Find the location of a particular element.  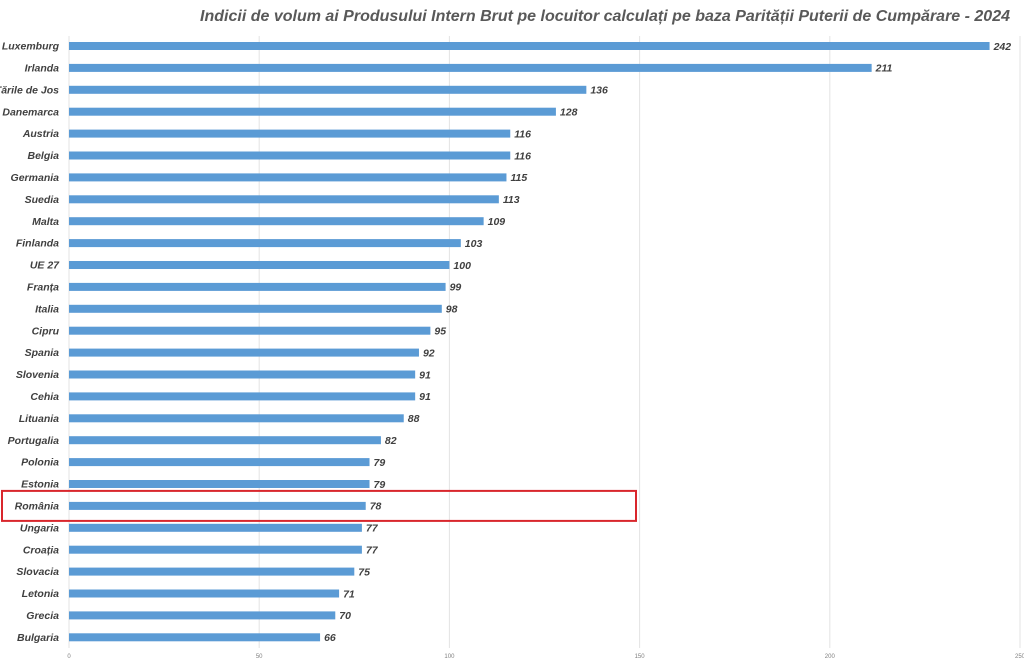

category-label: Slovenia is located at coordinates (37, 375).